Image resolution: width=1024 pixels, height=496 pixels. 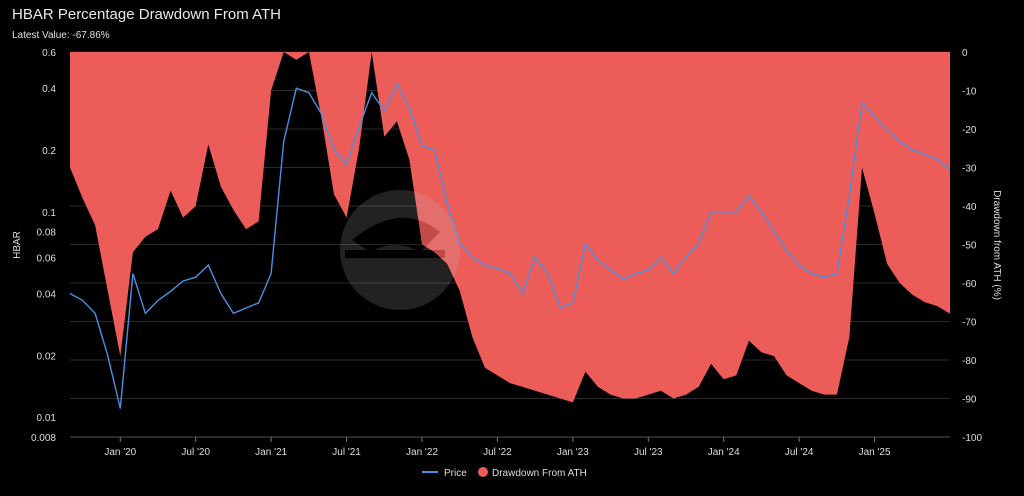 I want to click on right-tick-label: 0, so click(x=965, y=53).